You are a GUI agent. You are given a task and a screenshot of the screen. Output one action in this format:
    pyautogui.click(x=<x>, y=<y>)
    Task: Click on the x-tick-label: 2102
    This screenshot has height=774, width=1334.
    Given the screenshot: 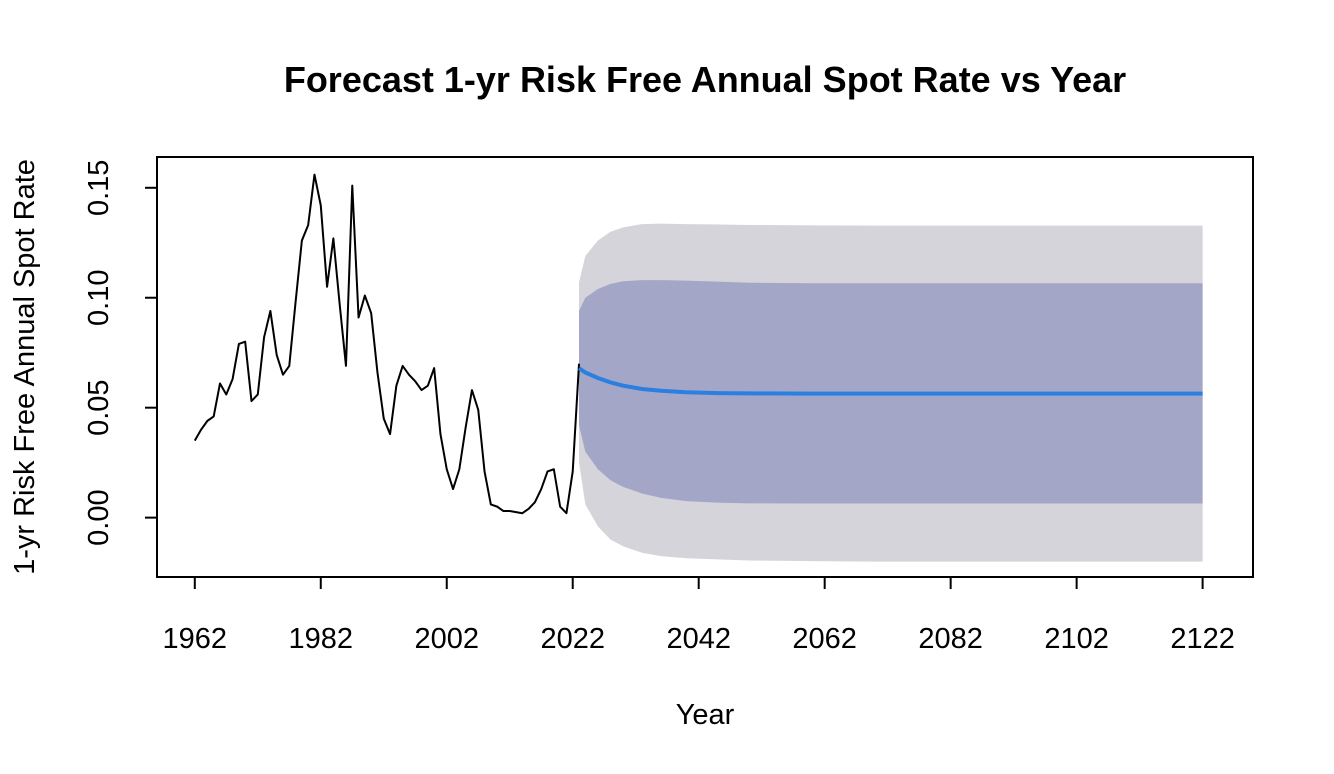 What is the action you would take?
    pyautogui.click(x=1076, y=639)
    